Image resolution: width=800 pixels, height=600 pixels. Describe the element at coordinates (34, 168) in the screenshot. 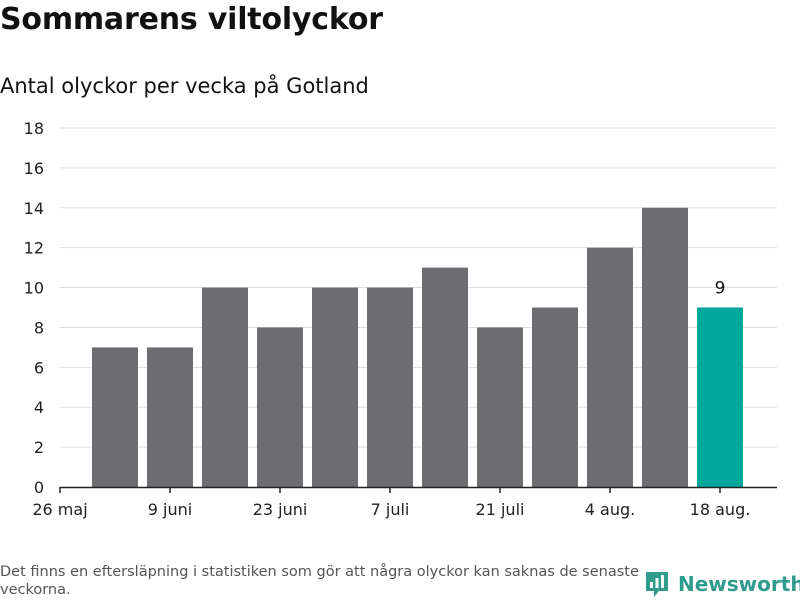

I see `y-tick-label: 16` at that location.